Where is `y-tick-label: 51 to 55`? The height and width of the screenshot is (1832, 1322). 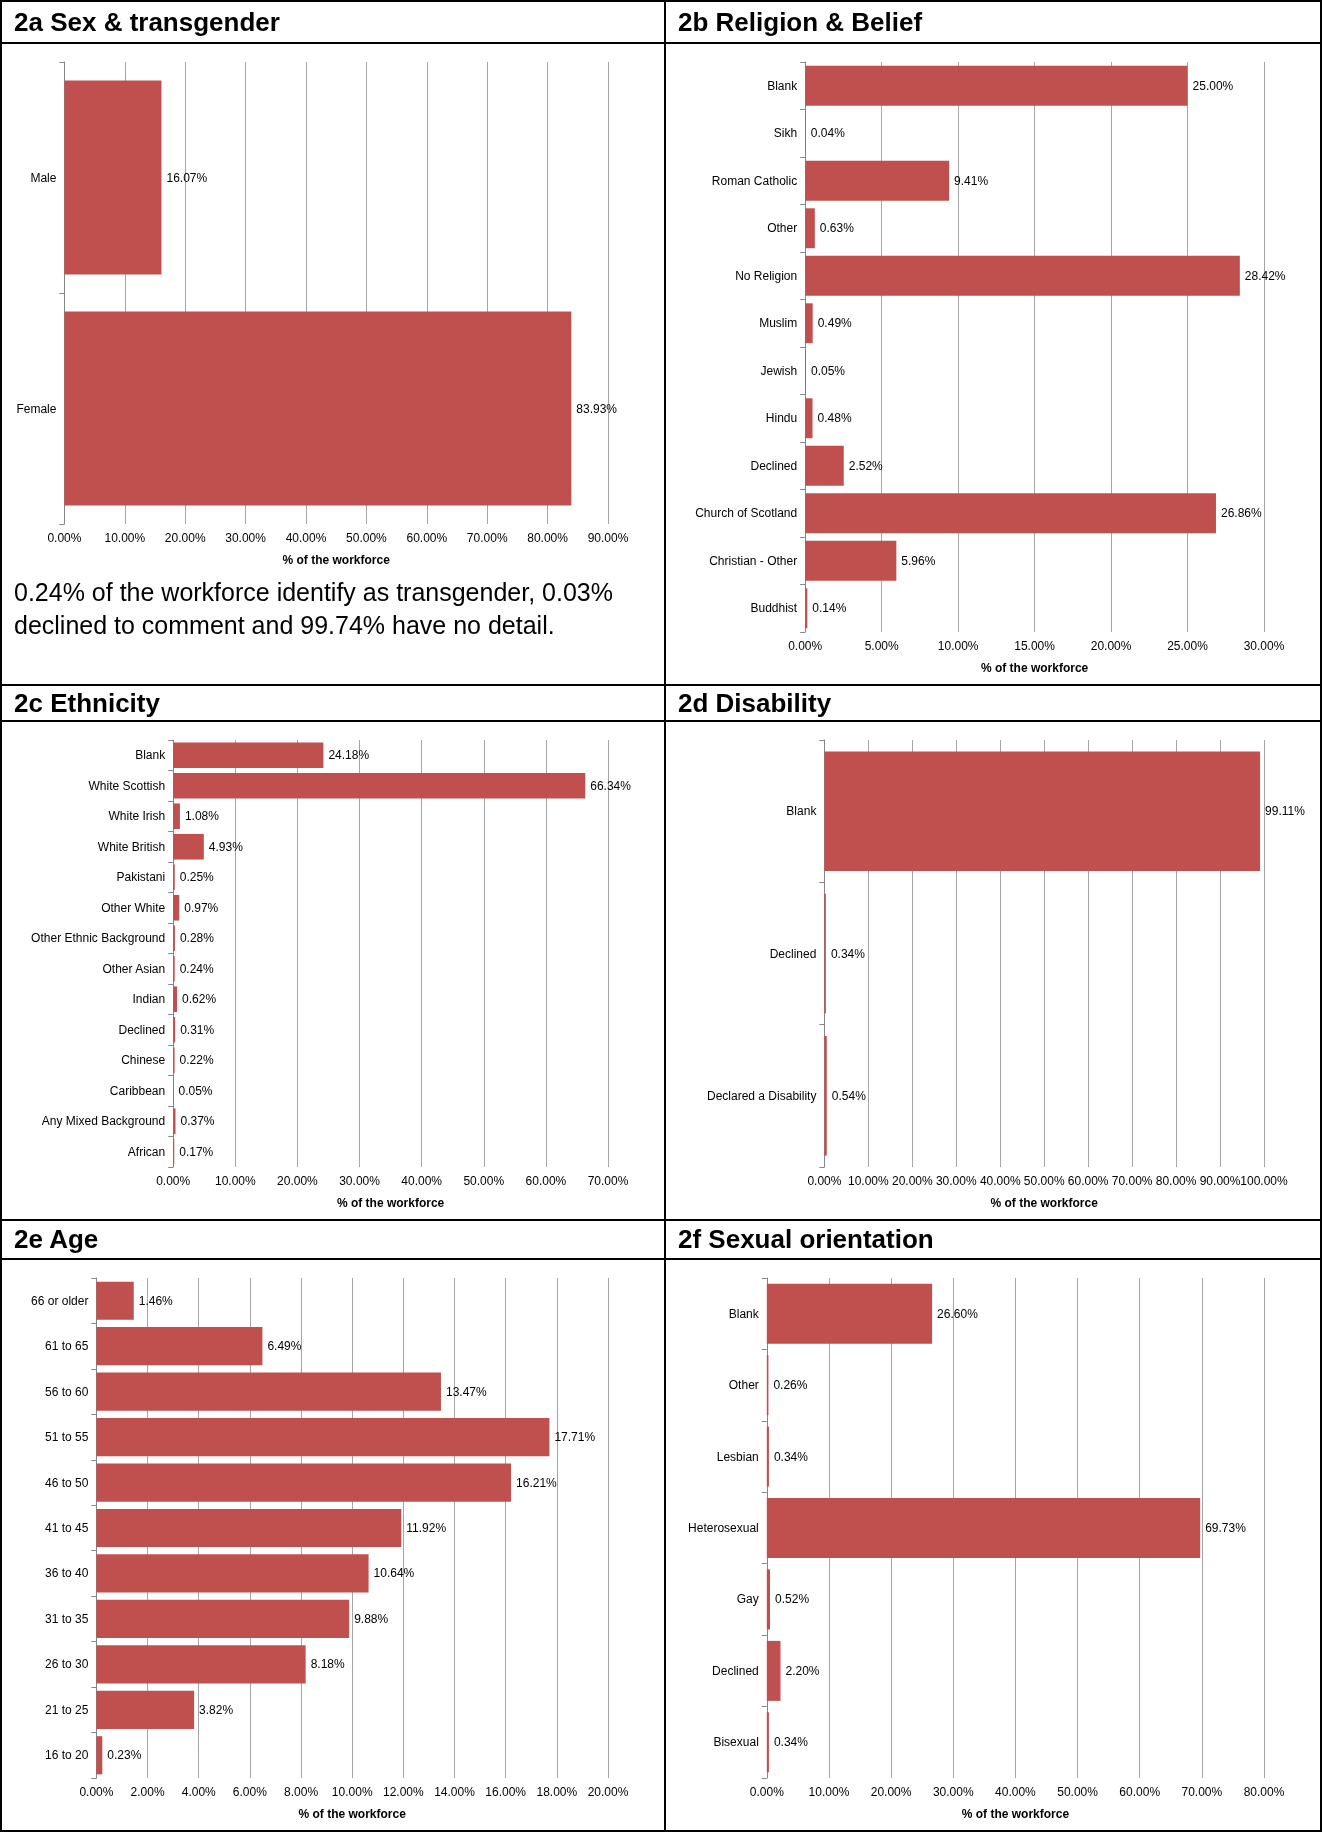 y-tick-label: 51 to 55 is located at coordinates (67, 1437).